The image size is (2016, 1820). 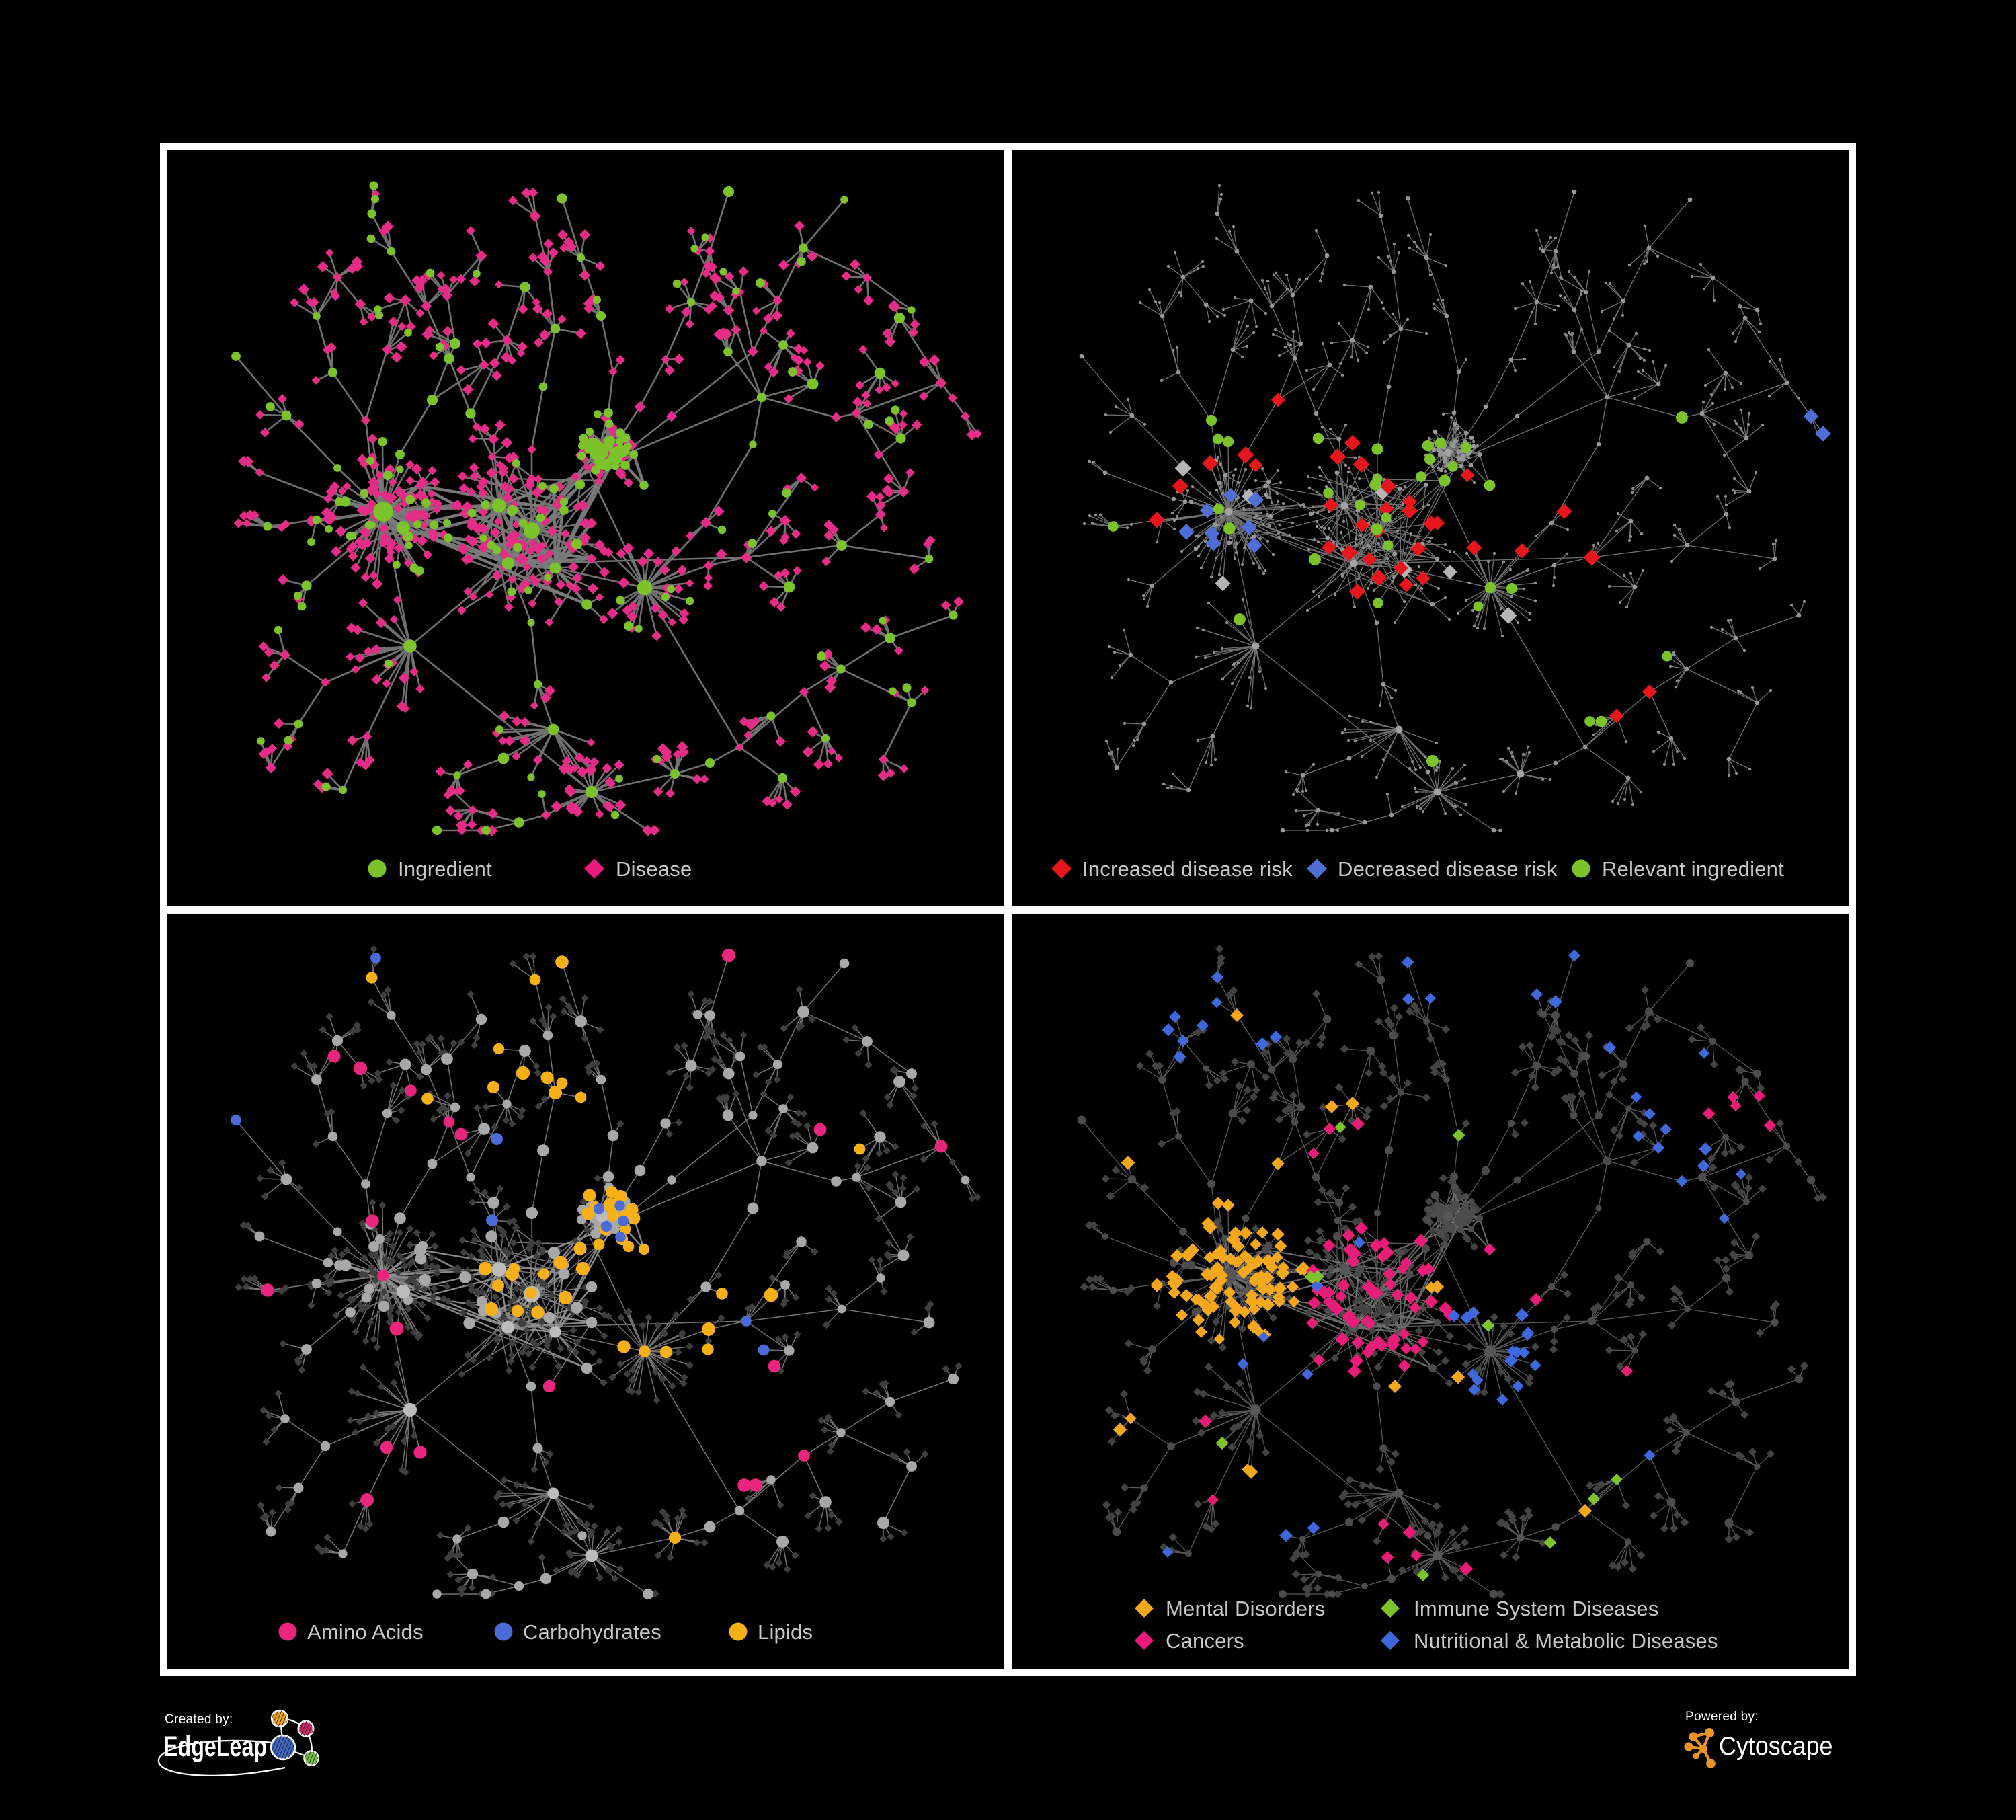 I want to click on svg-text: Powered by:, so click(x=1722, y=1717).